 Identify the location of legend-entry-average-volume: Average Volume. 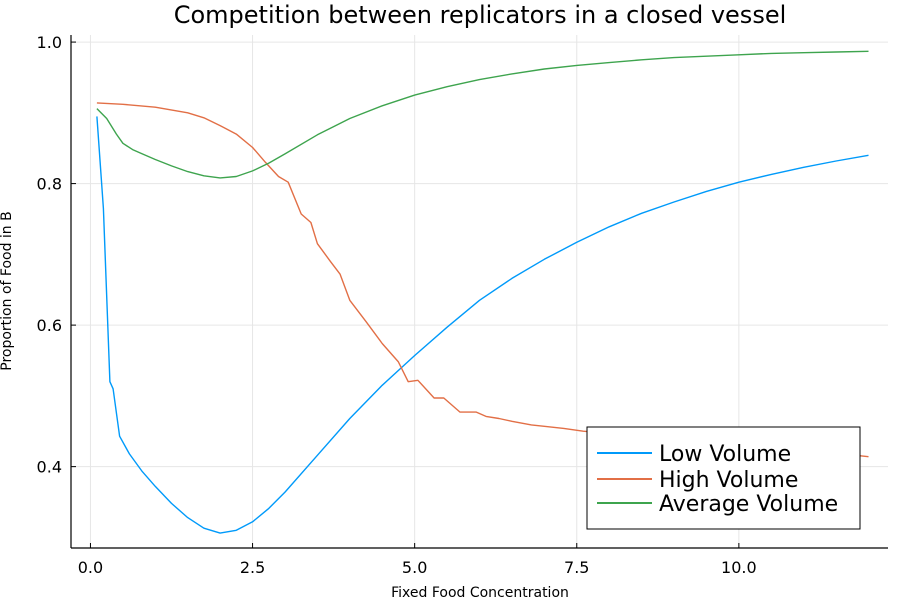
(717, 504).